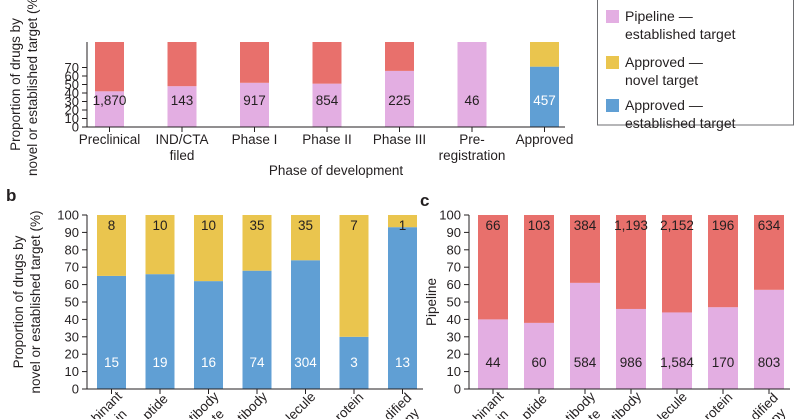  Describe the element at coordinates (72, 101) in the screenshot. I see `y-tick-label-a-3: 30` at that location.